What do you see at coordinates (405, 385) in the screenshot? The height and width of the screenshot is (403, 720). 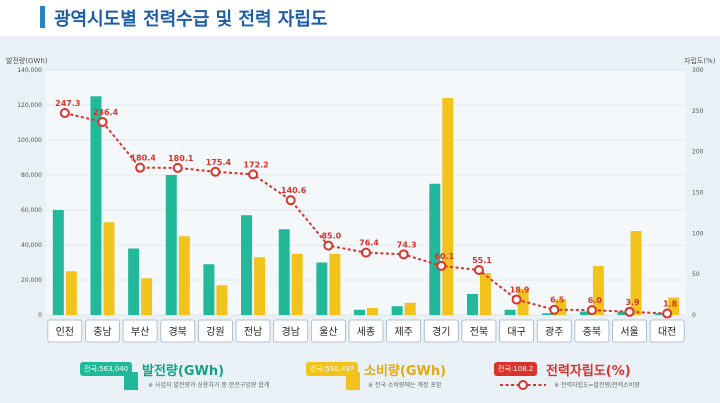 I see `consumption-note: ※ 전국 소비량에는 계정 포함` at bounding box center [405, 385].